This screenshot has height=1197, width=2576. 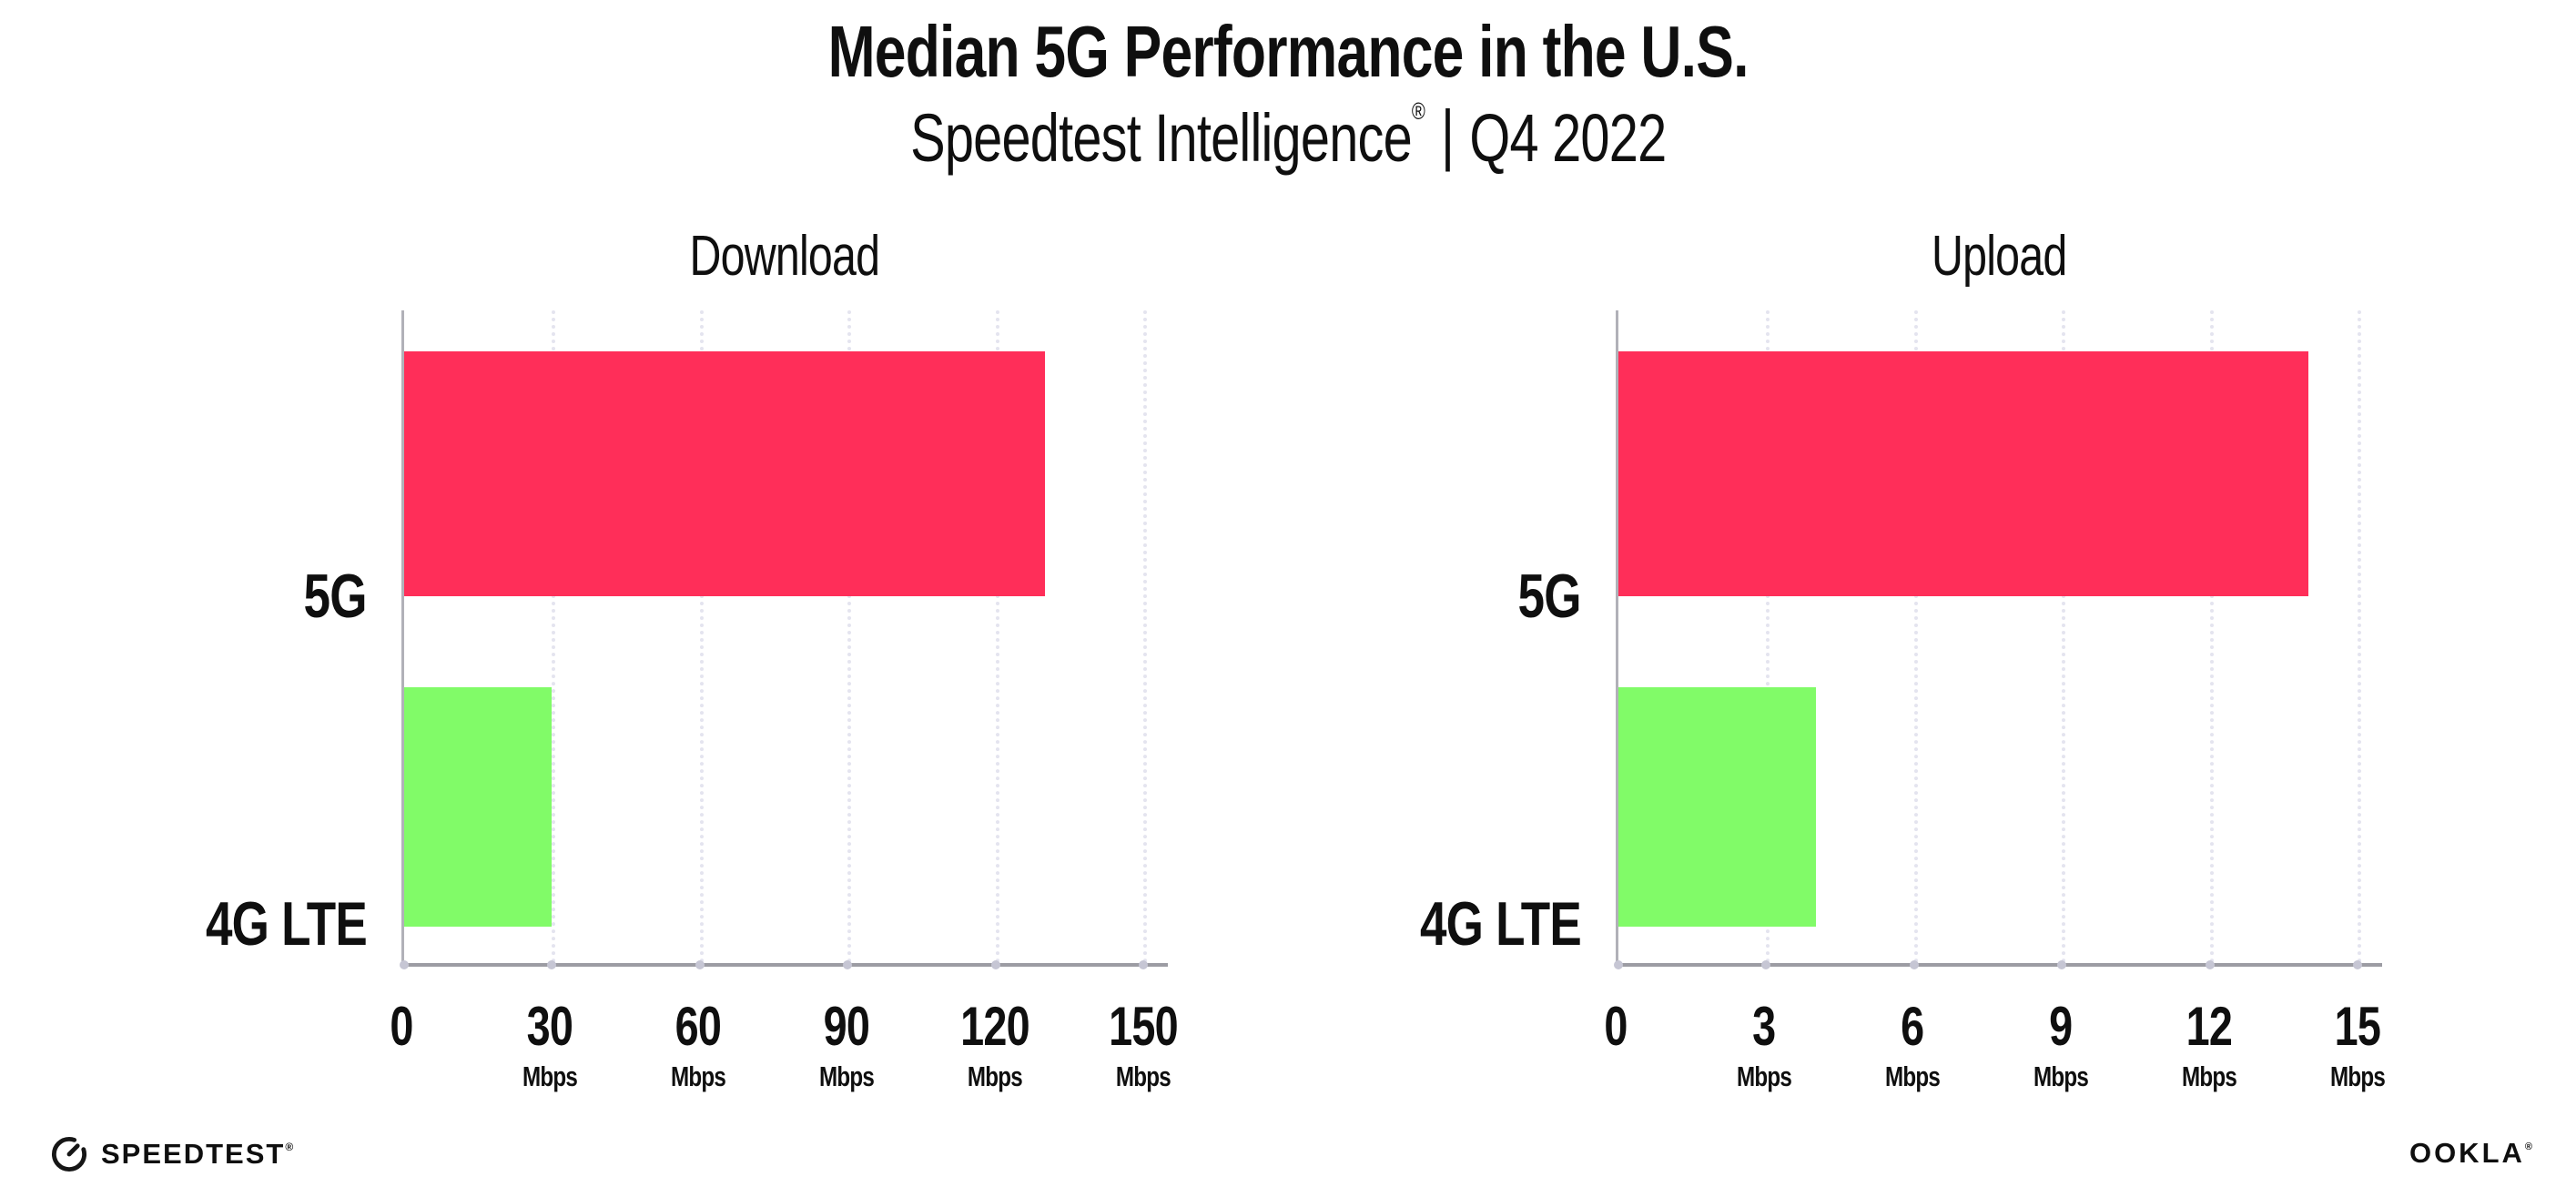 What do you see at coordinates (335, 596) in the screenshot?
I see `download-category-label-5g: 5G` at bounding box center [335, 596].